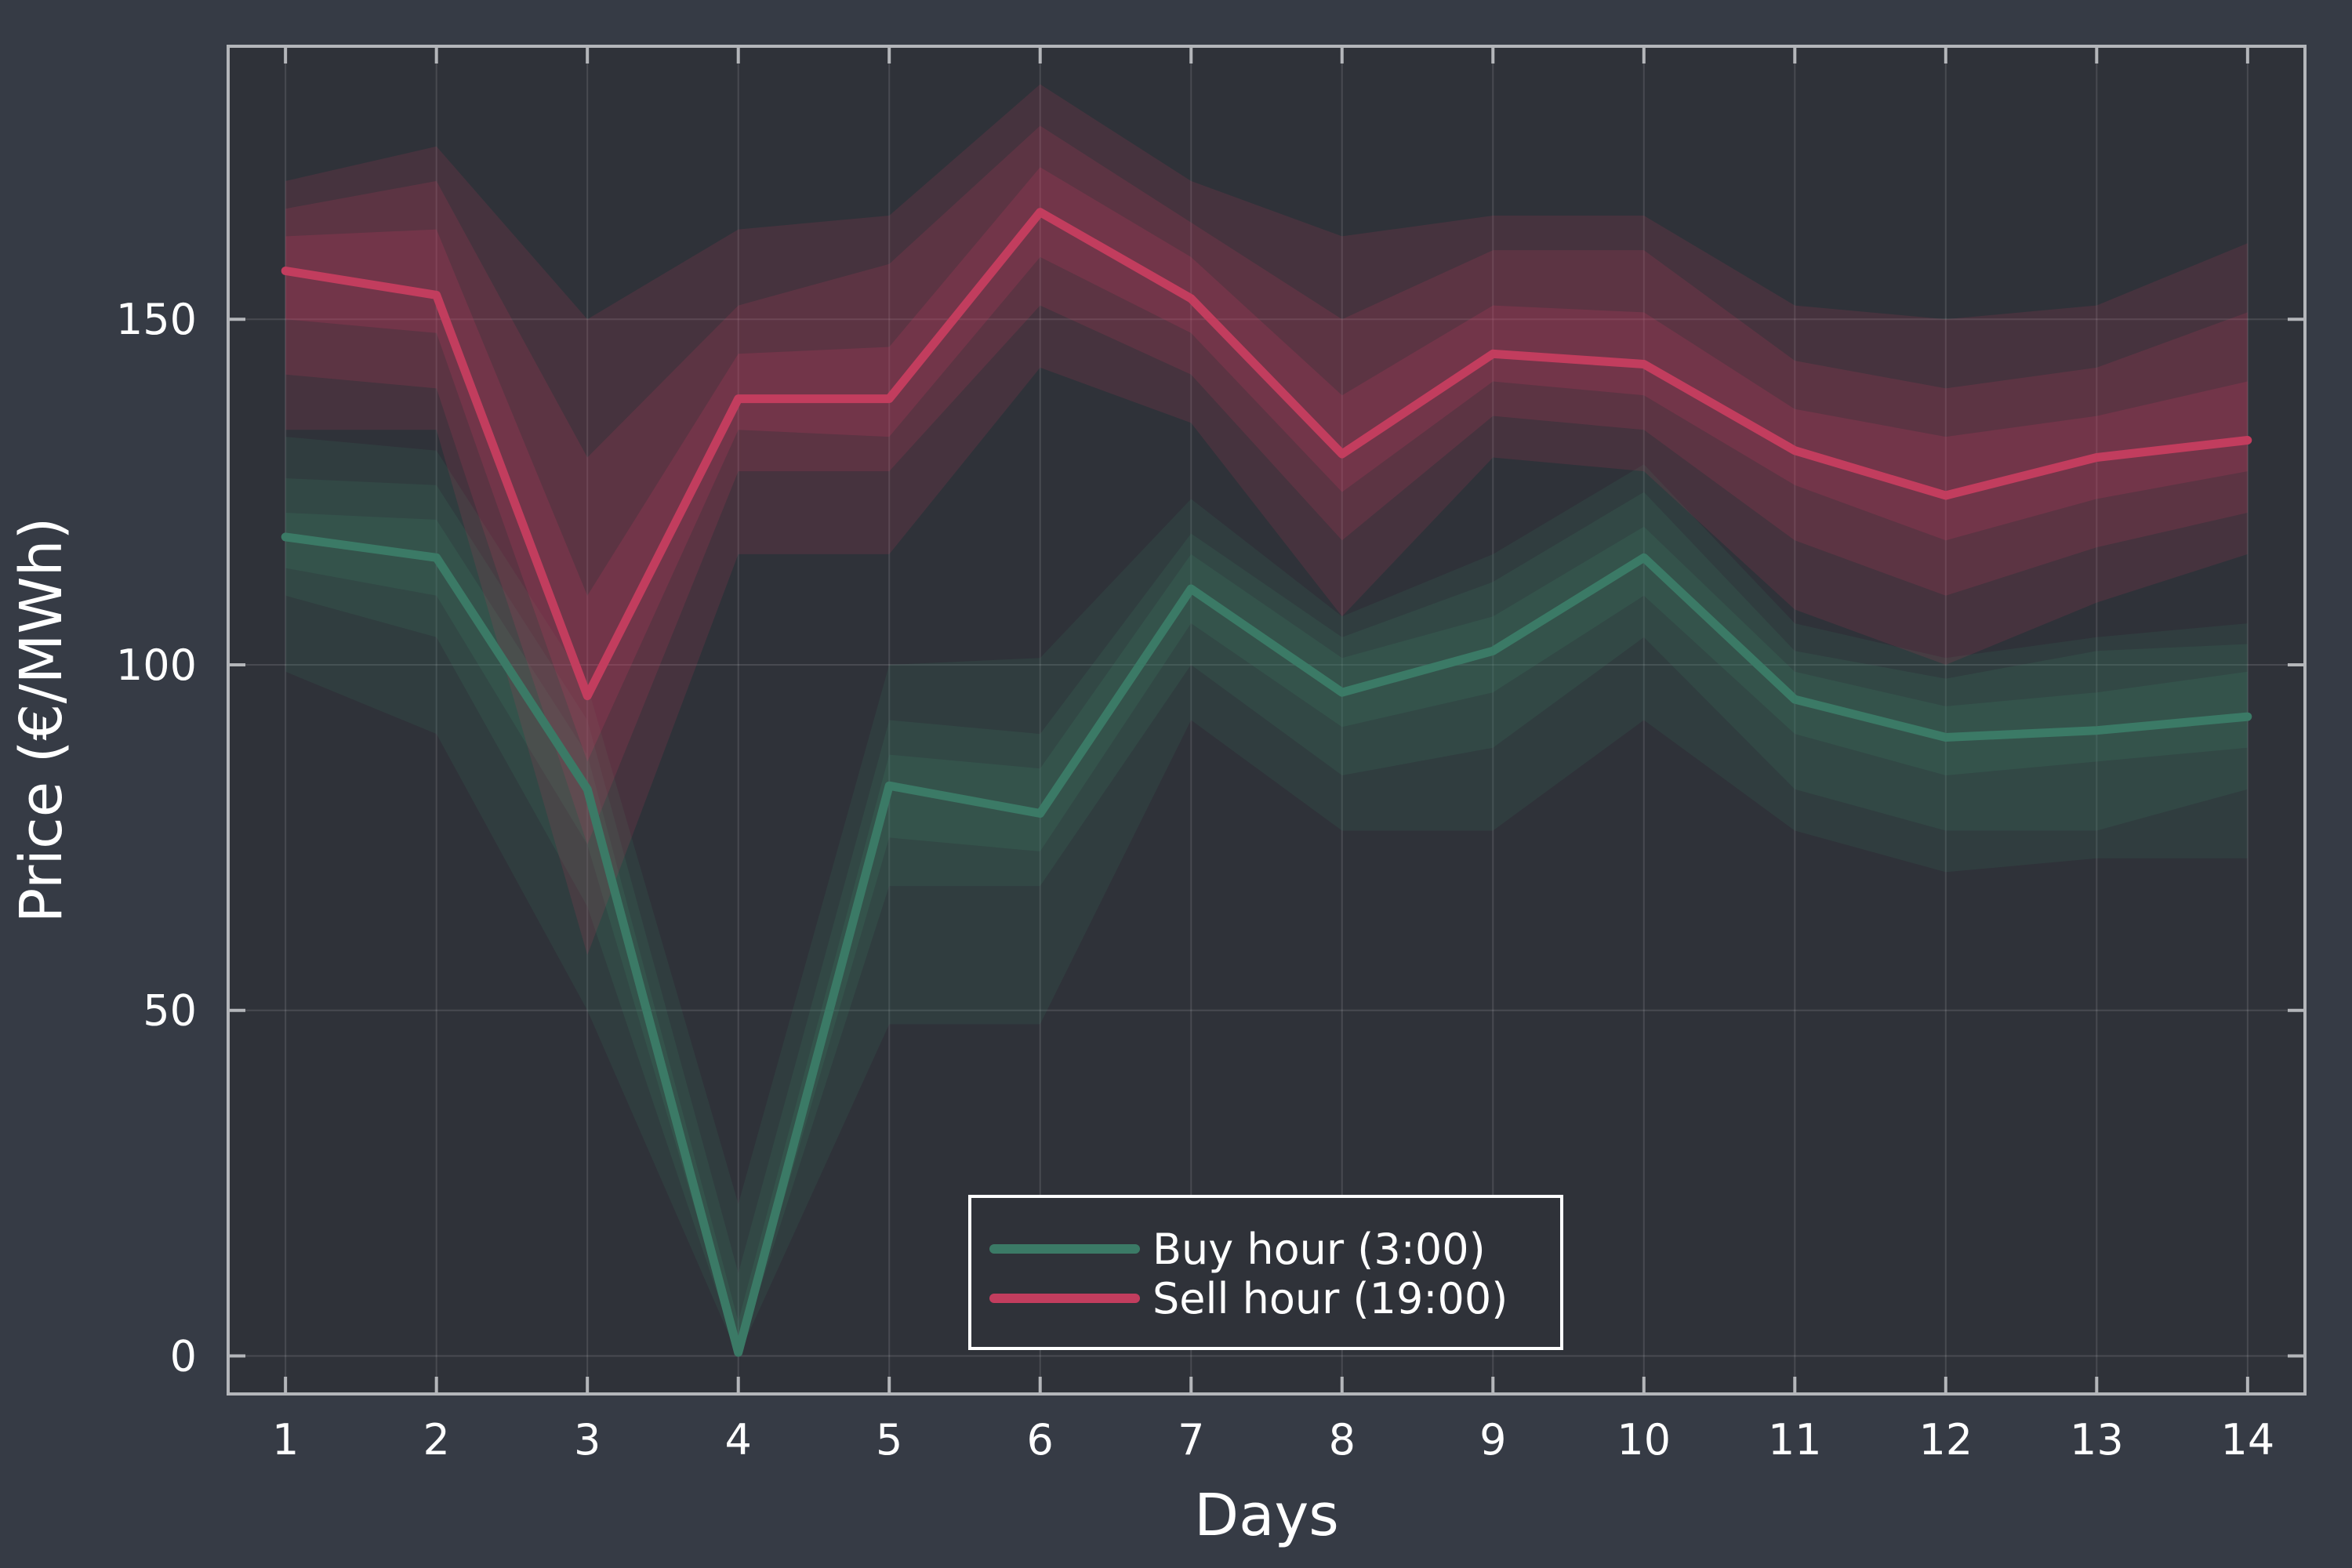 This screenshot has height=1568, width=2352. Describe the element at coordinates (1266, 1515) in the screenshot. I see `x-axis-title: Days` at that location.